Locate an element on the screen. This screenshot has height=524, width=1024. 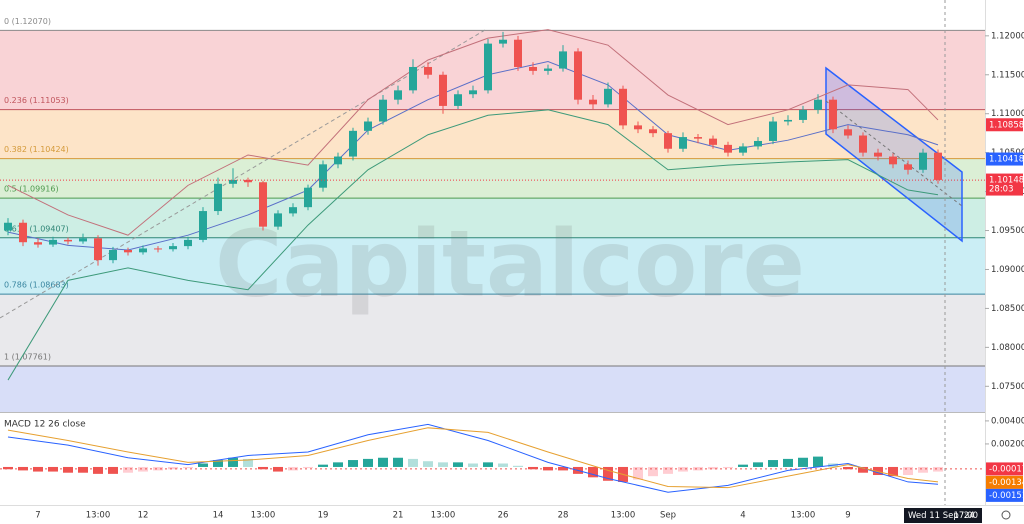
fib-label: 0.5 (1.09916) is located at coordinates (31, 189).